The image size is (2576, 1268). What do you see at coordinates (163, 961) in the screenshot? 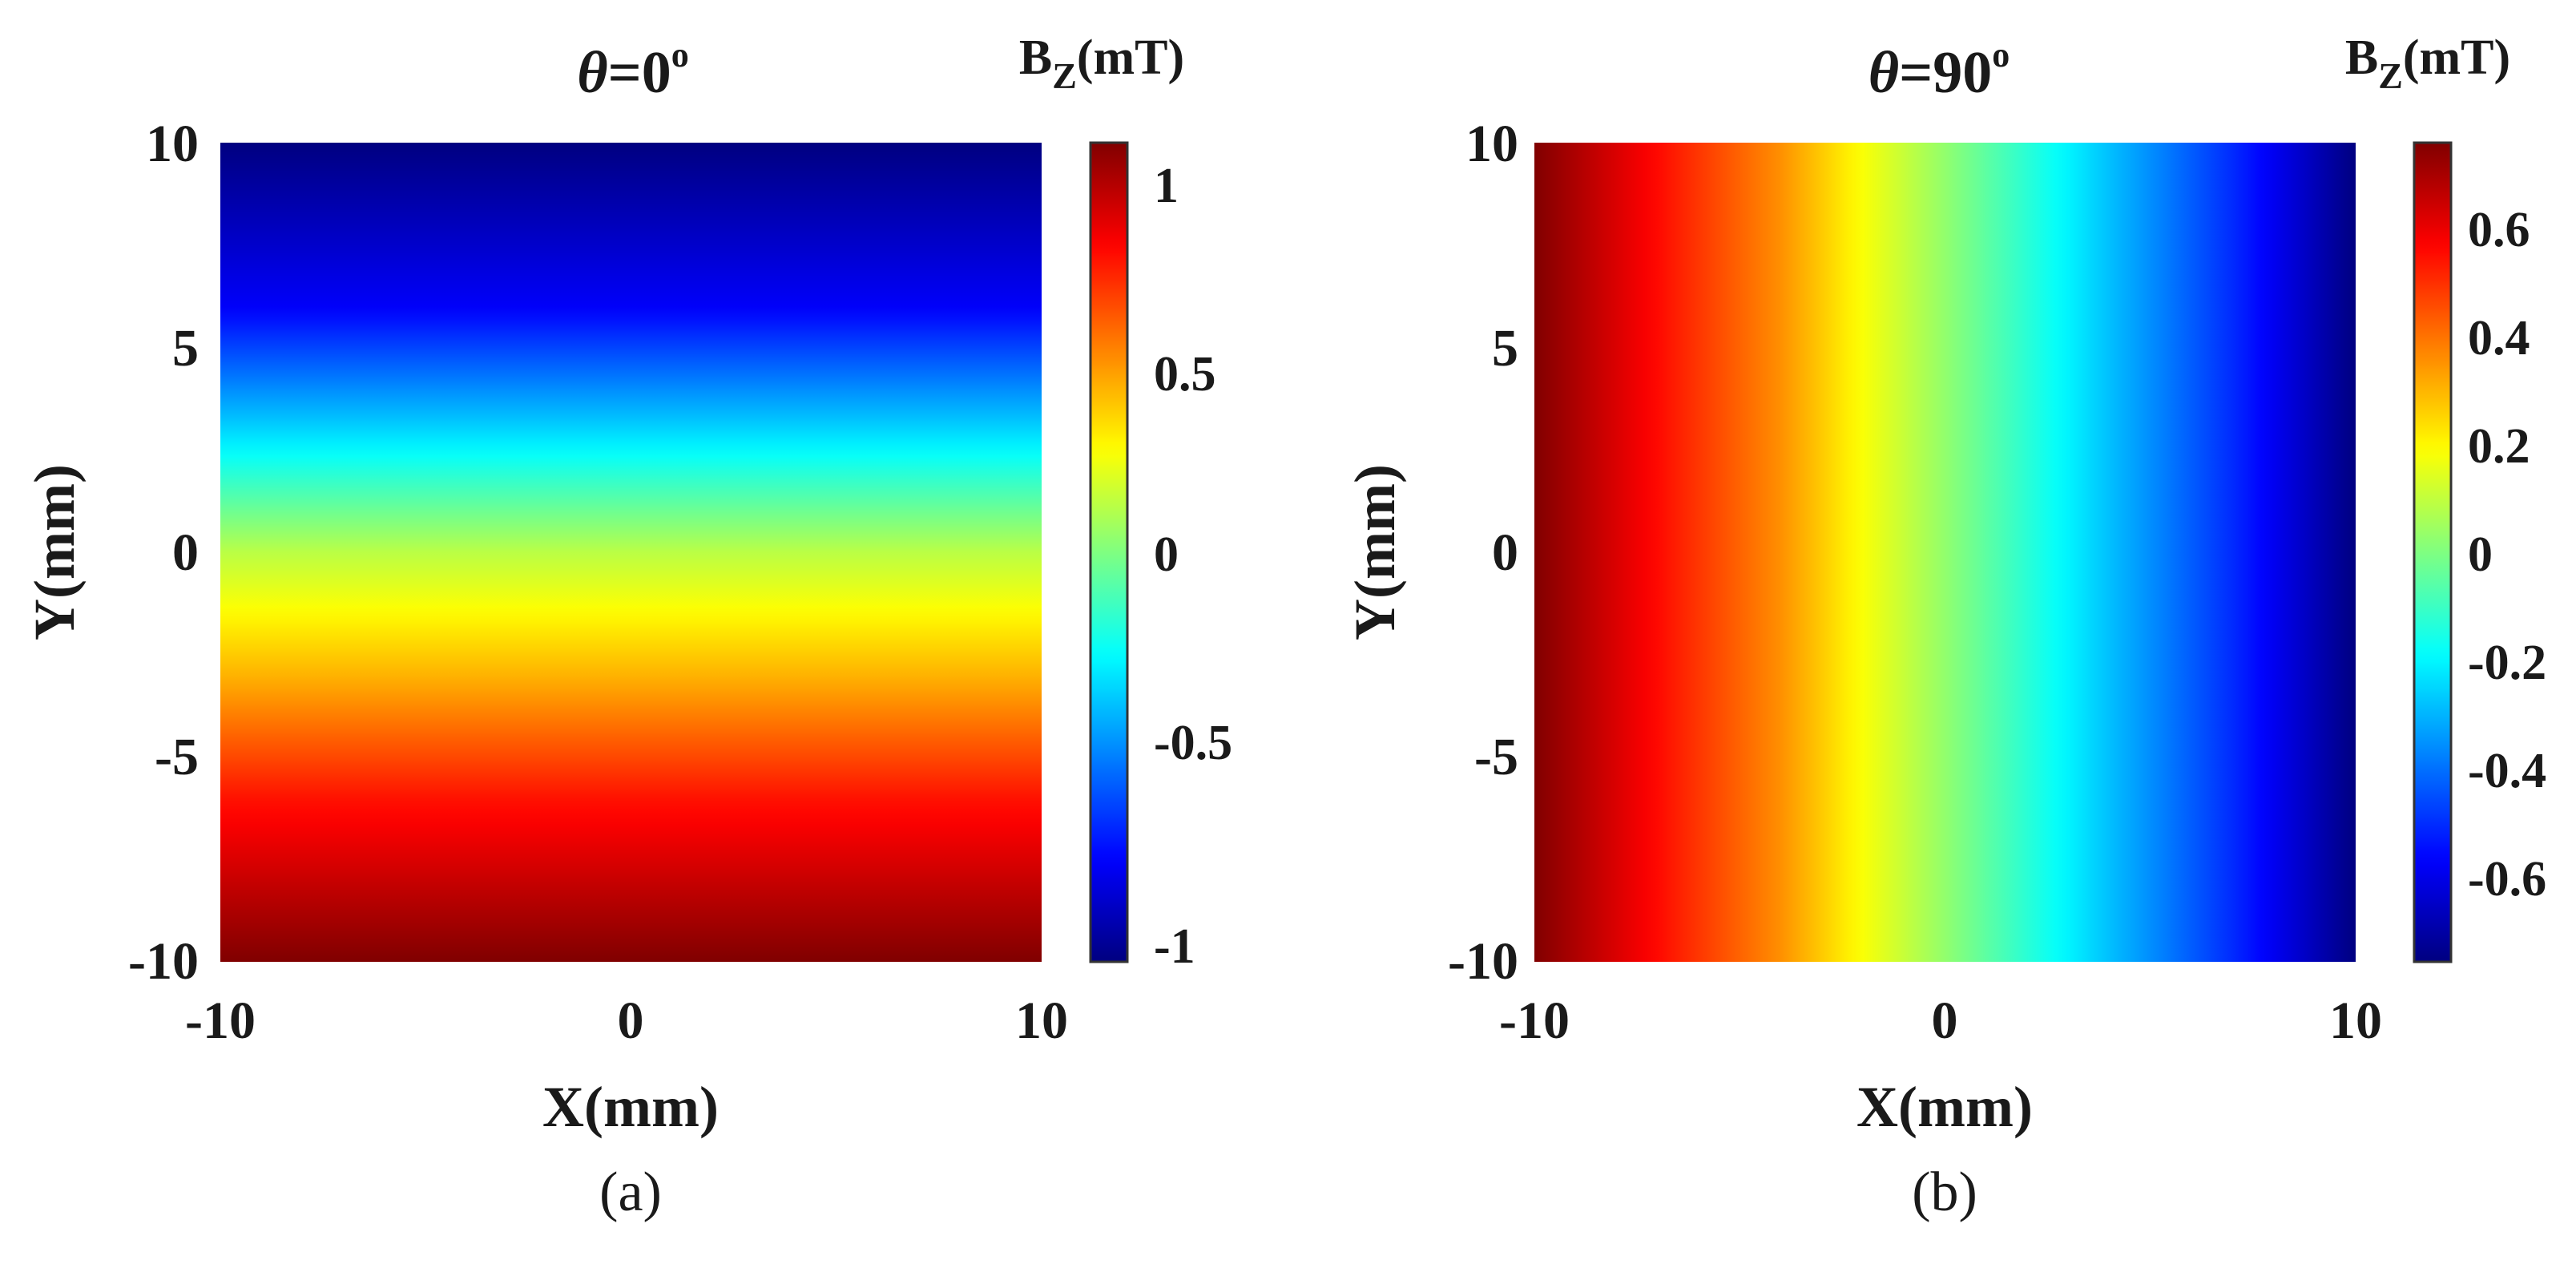
I see `panel-a-y-tick-label: -10` at bounding box center [163, 961].